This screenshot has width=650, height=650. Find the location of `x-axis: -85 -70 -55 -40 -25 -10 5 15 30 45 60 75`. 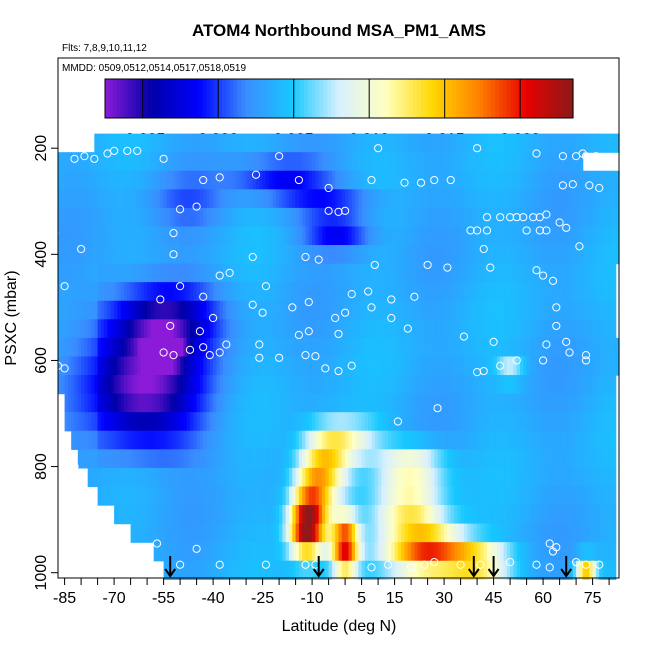

x-axis: -85 -70 -55 -40 -25 -10 5 15 30 45 60 75 is located at coordinates (331, 592).